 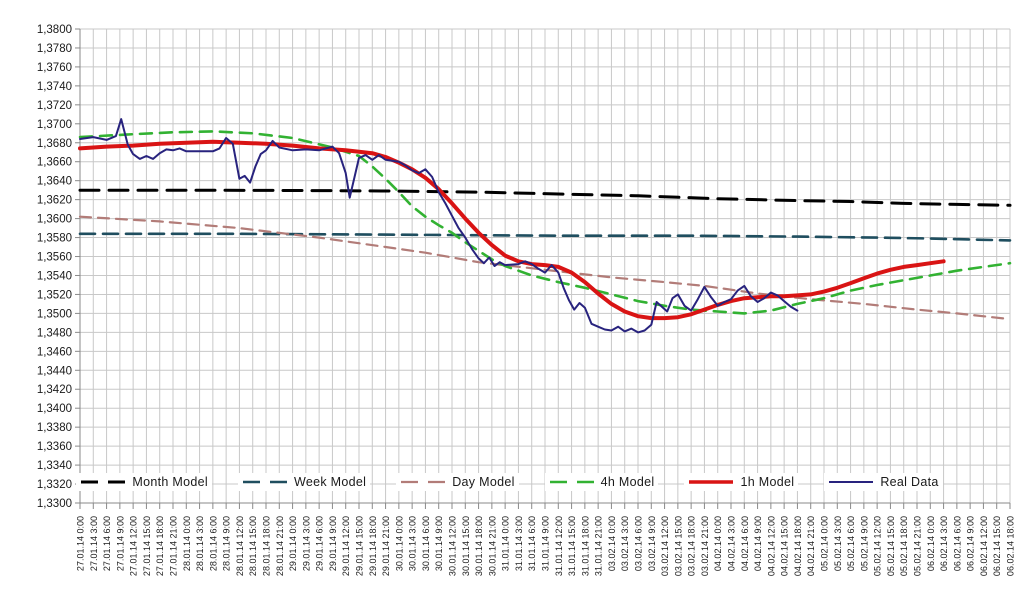 What do you see at coordinates (373, 546) in the screenshot?
I see `x-axis-label: 29.01.14 18:00` at bounding box center [373, 546].